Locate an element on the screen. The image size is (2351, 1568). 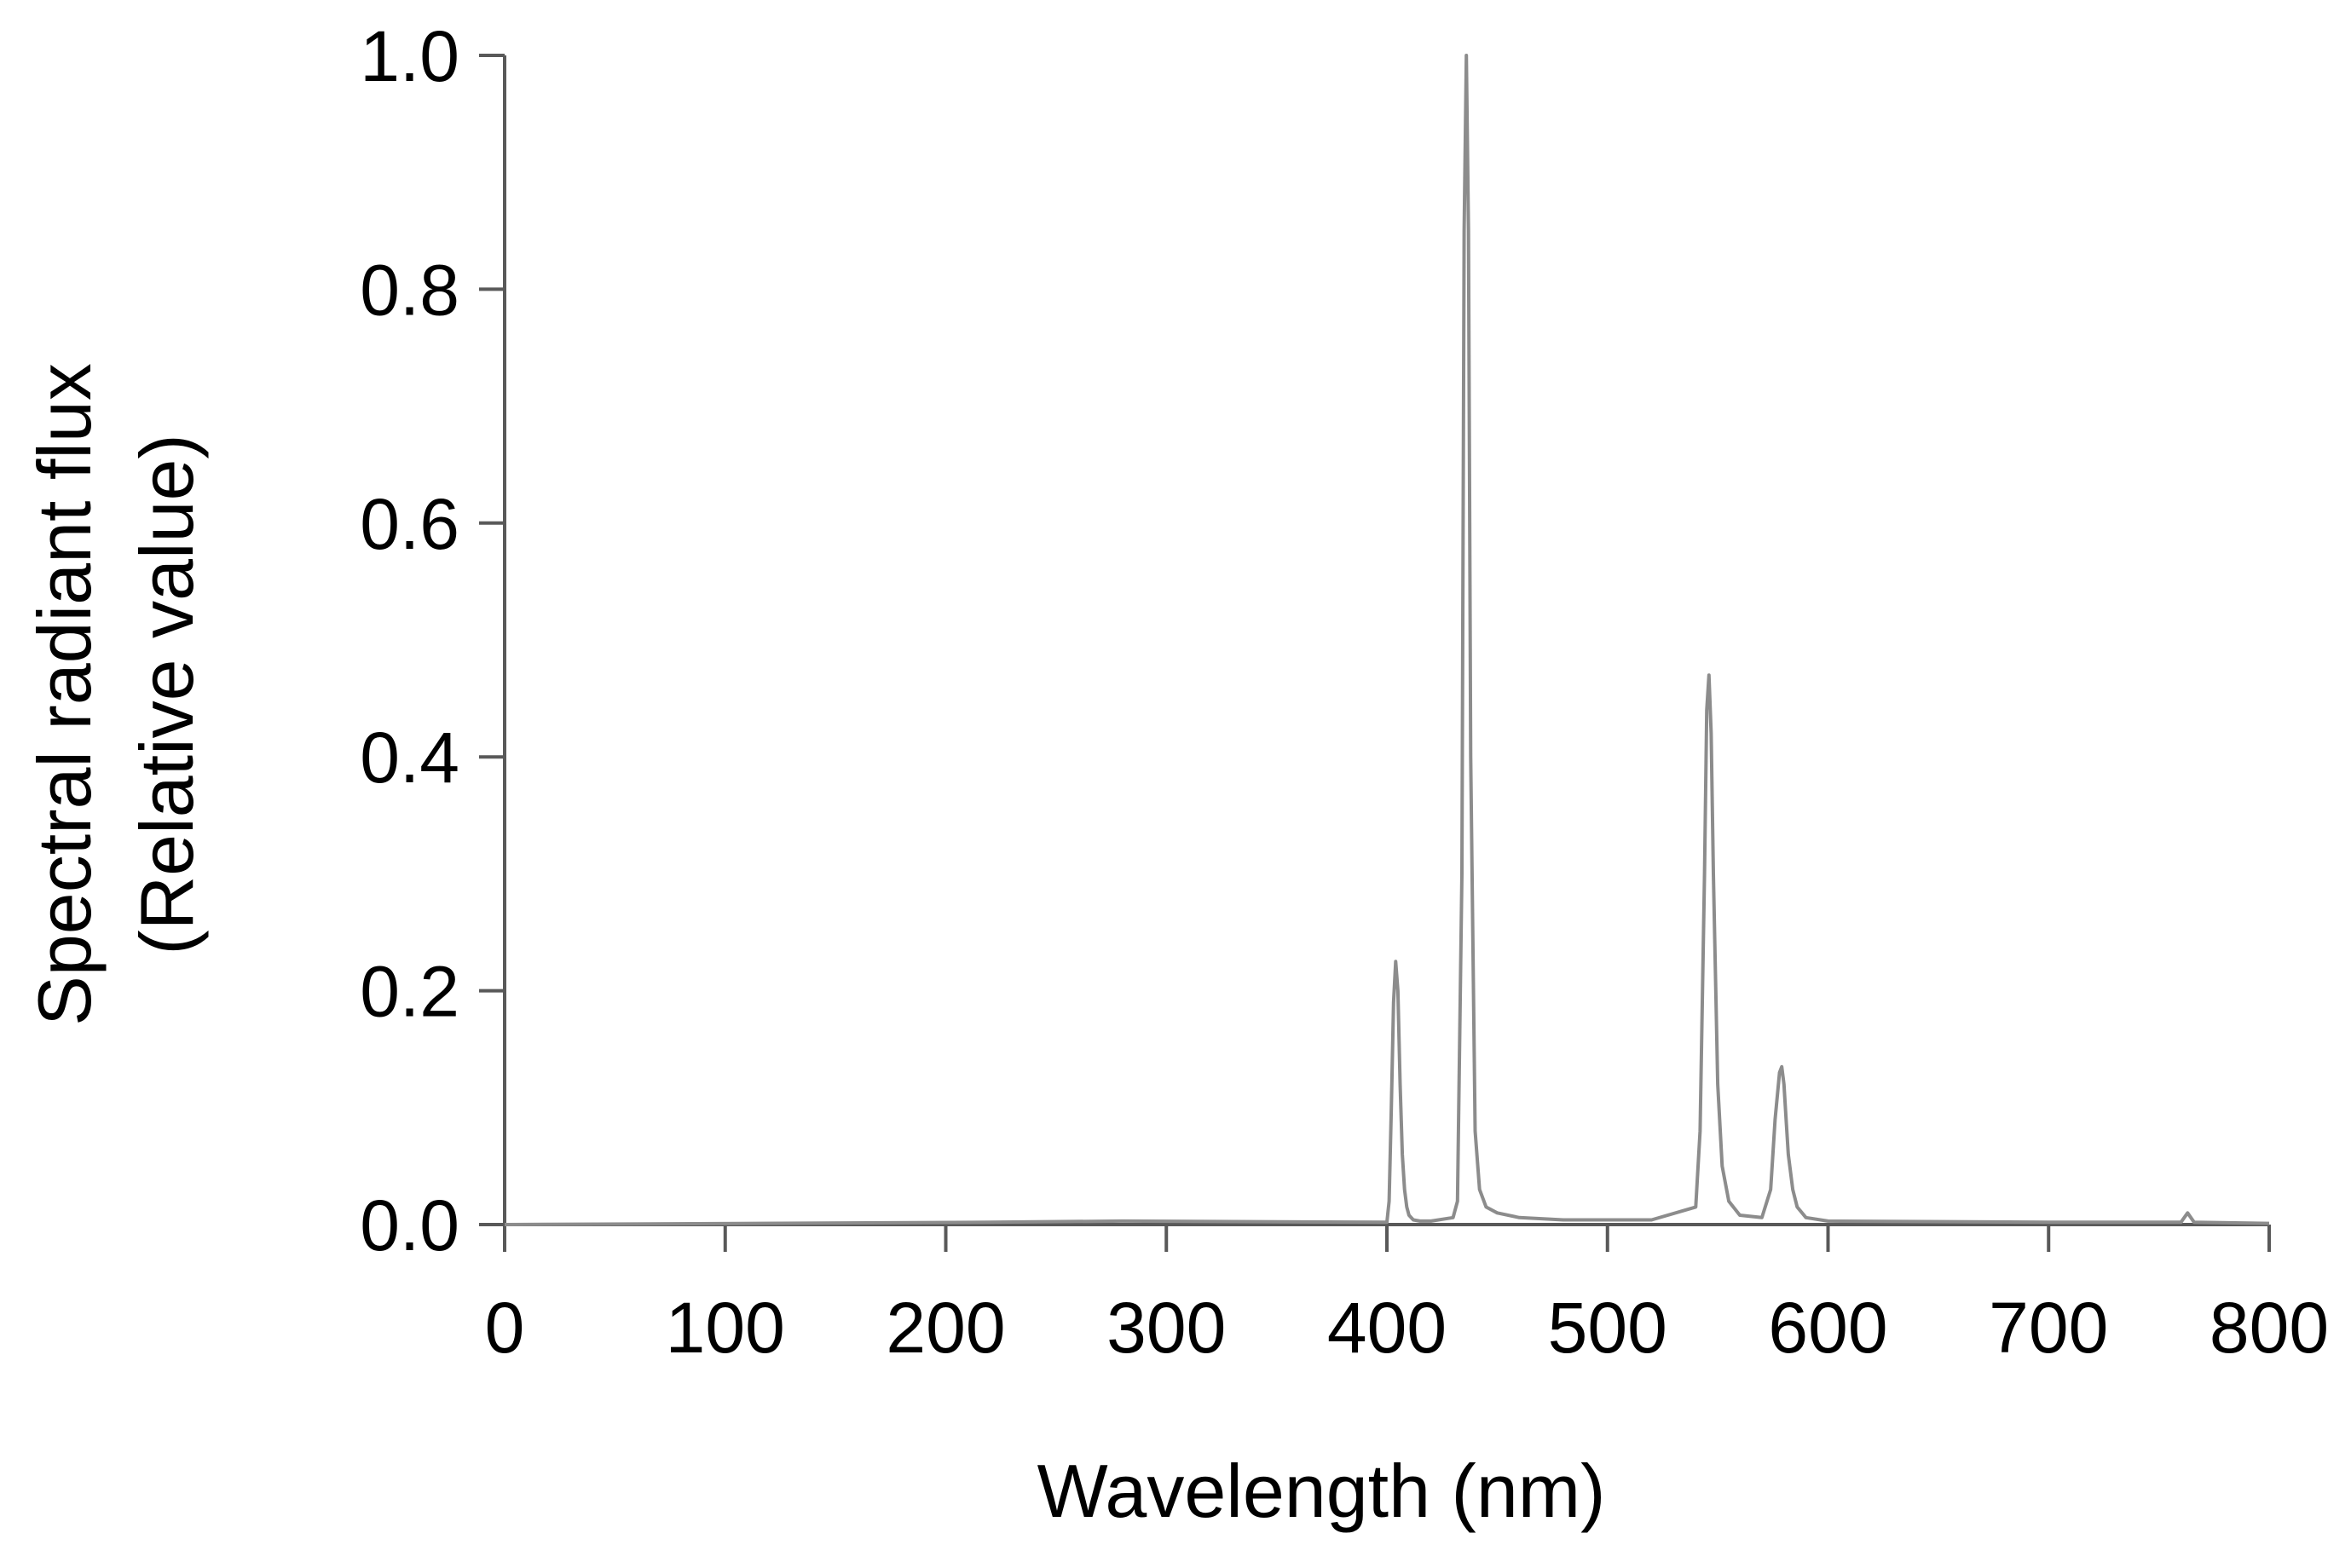
x-tick-label: 400 is located at coordinates (1387, 1328).